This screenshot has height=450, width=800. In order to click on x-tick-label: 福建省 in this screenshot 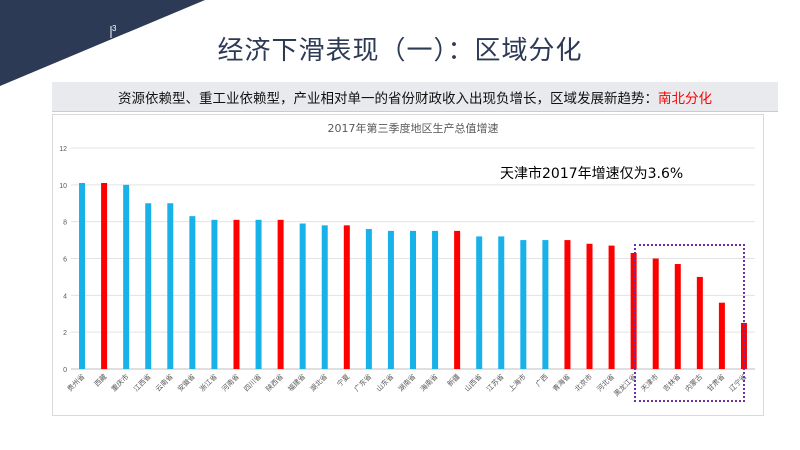, I will do `click(296, 382)`.